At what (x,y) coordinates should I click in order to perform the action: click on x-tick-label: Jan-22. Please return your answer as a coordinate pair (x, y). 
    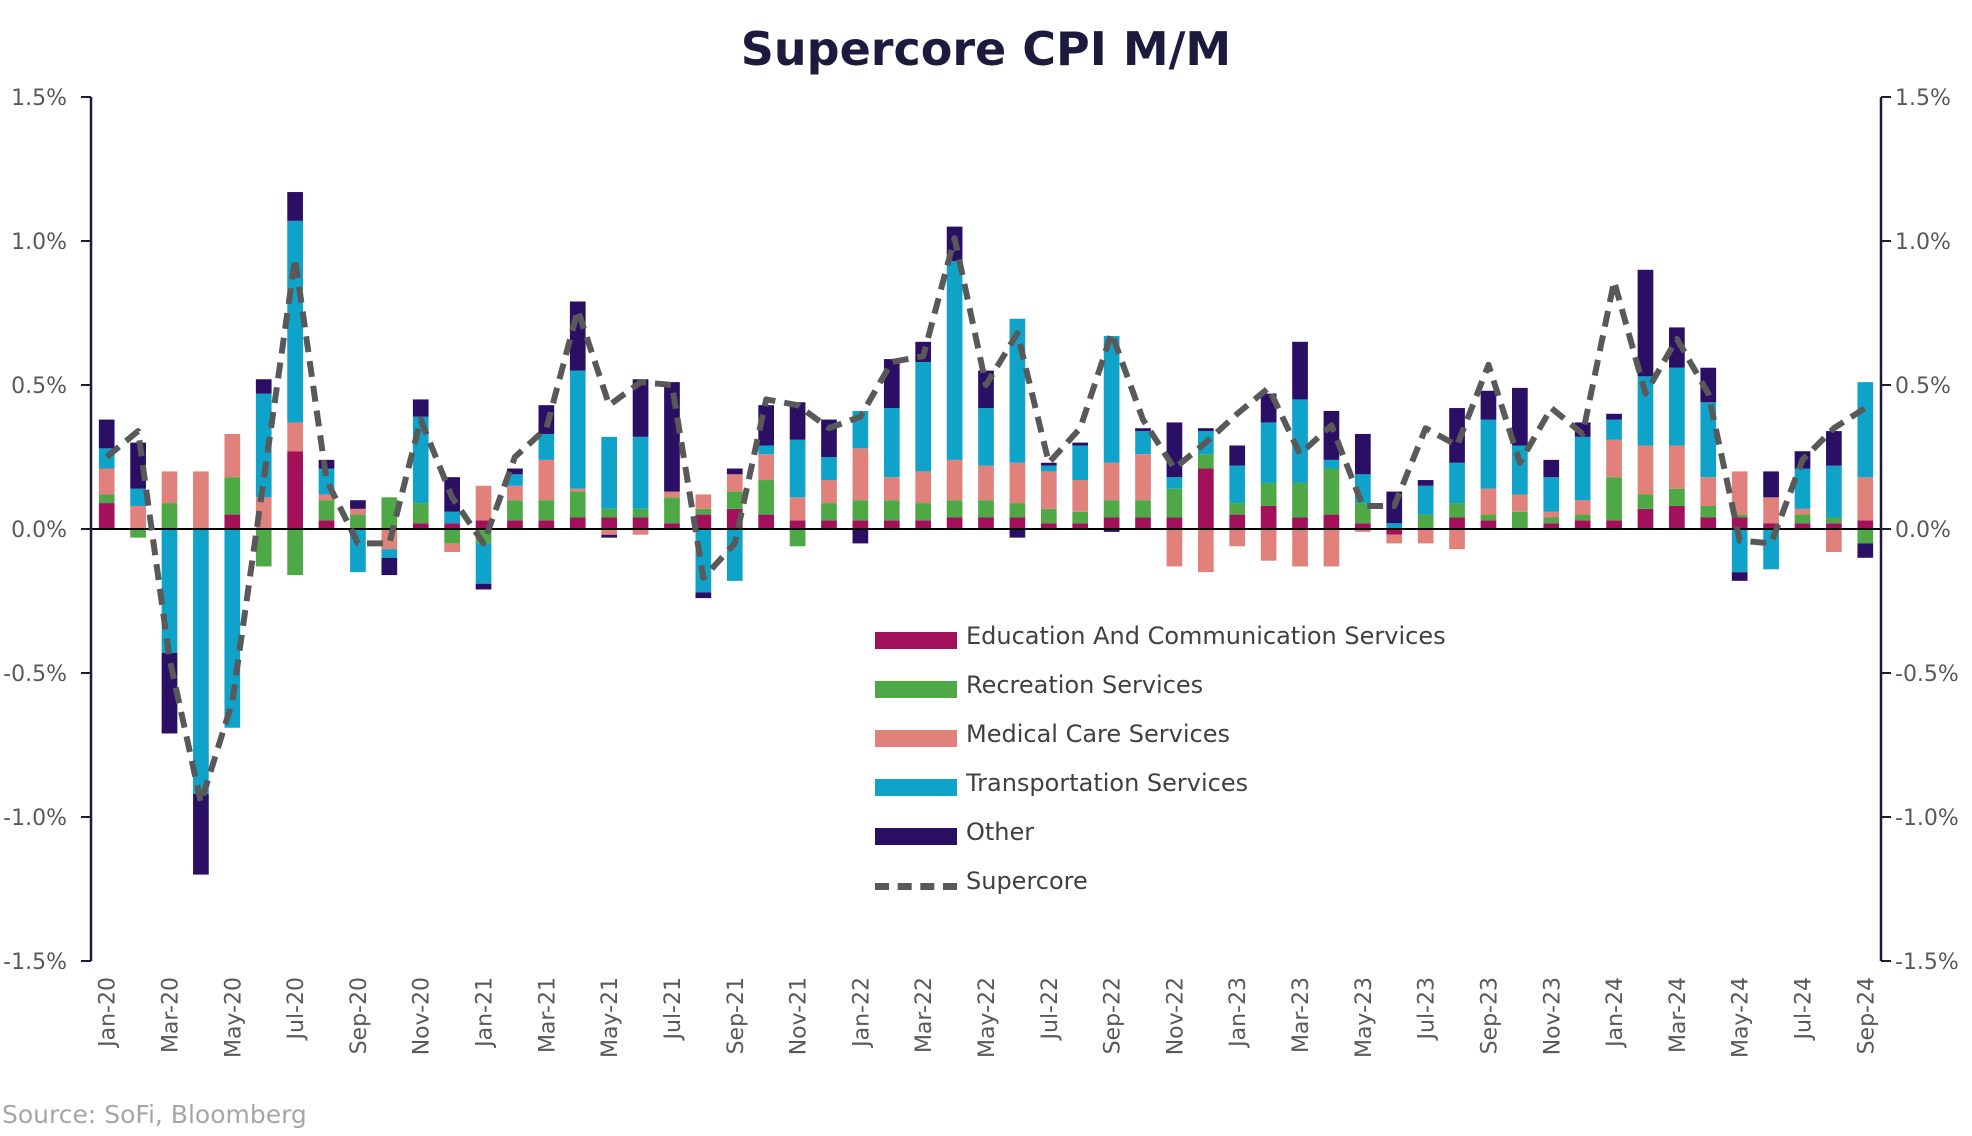
    Looking at the image, I should click on (861, 1013).